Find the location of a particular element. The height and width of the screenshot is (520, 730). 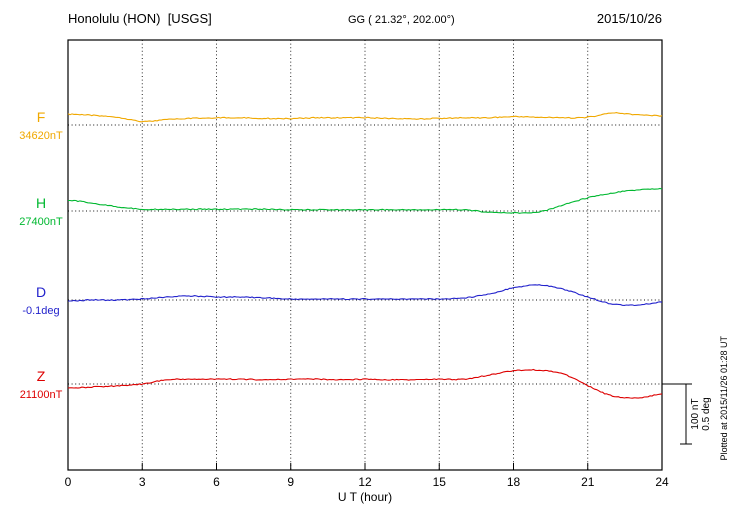

channel-label-F: F is located at coordinates (41, 117).